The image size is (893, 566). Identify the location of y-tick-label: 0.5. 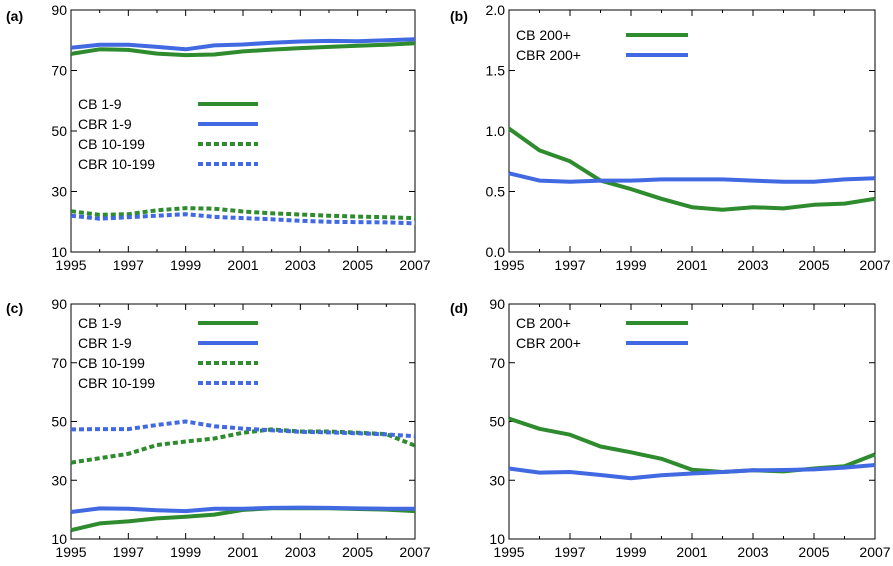
(496, 192).